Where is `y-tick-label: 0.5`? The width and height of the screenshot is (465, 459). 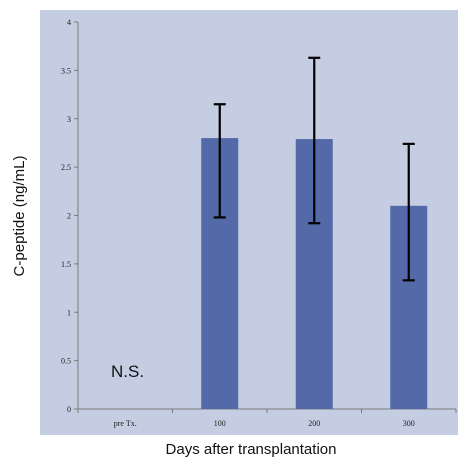 y-tick-label: 0.5 is located at coordinates (66, 361).